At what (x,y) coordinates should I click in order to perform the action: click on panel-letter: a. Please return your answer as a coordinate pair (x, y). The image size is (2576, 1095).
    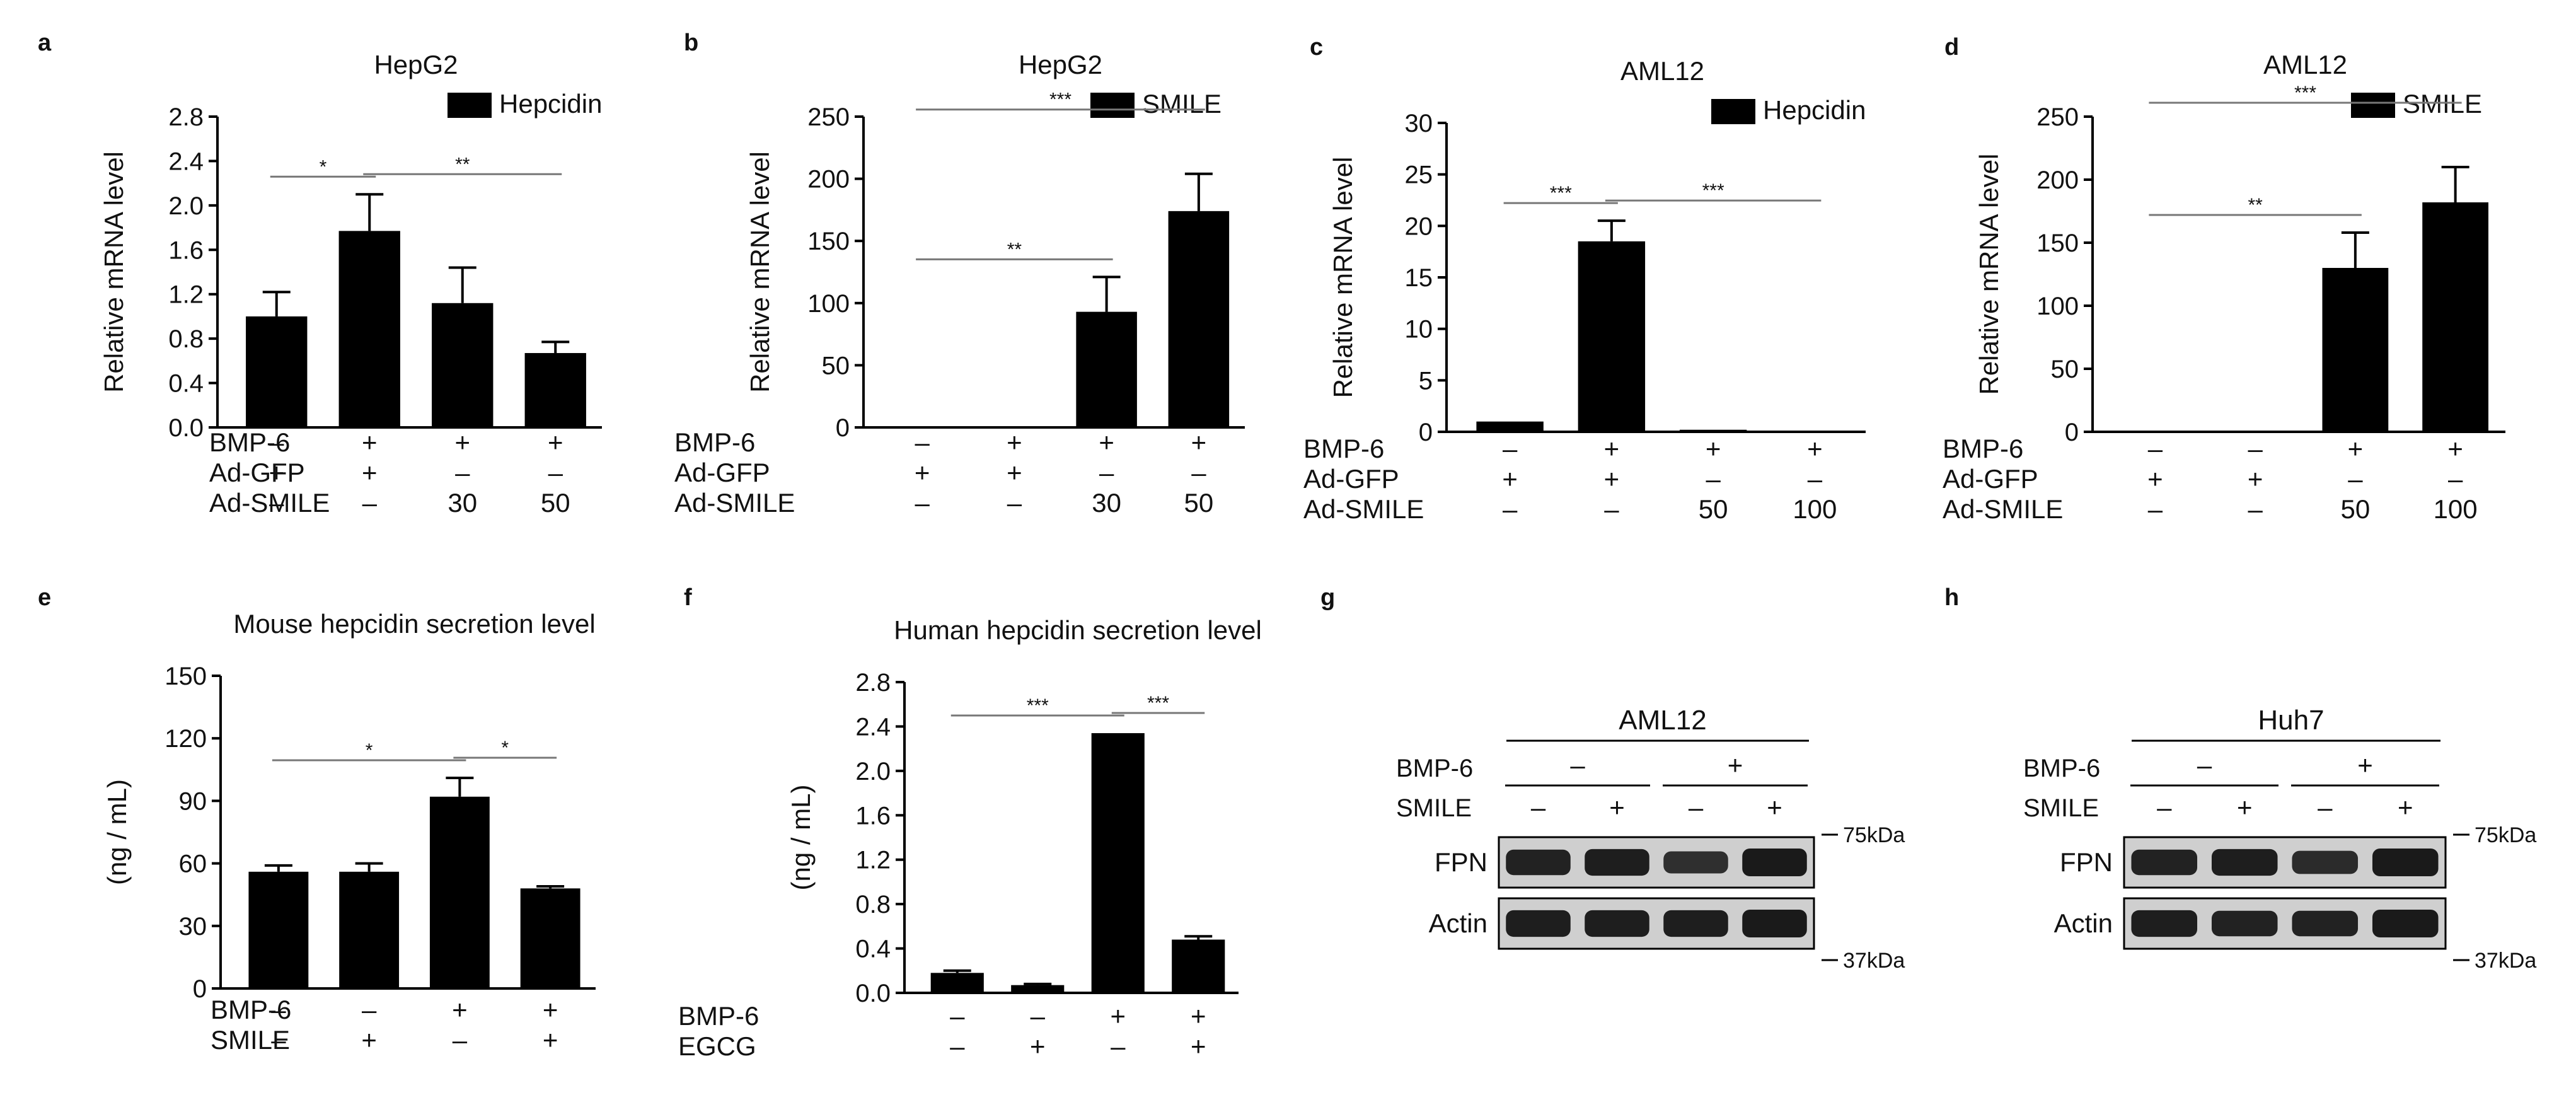
    Looking at the image, I should click on (45, 43).